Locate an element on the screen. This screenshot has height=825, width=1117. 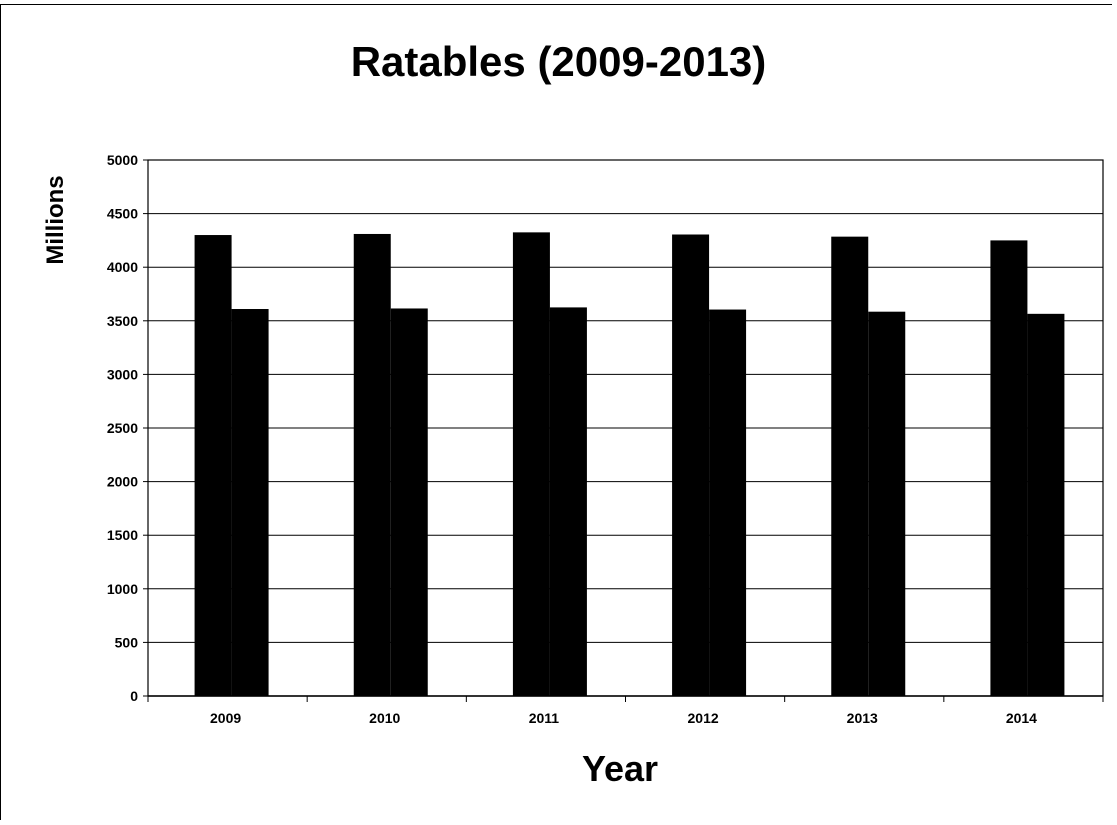
chart-title: Ratables (2009-2013) is located at coordinates (558, 61).